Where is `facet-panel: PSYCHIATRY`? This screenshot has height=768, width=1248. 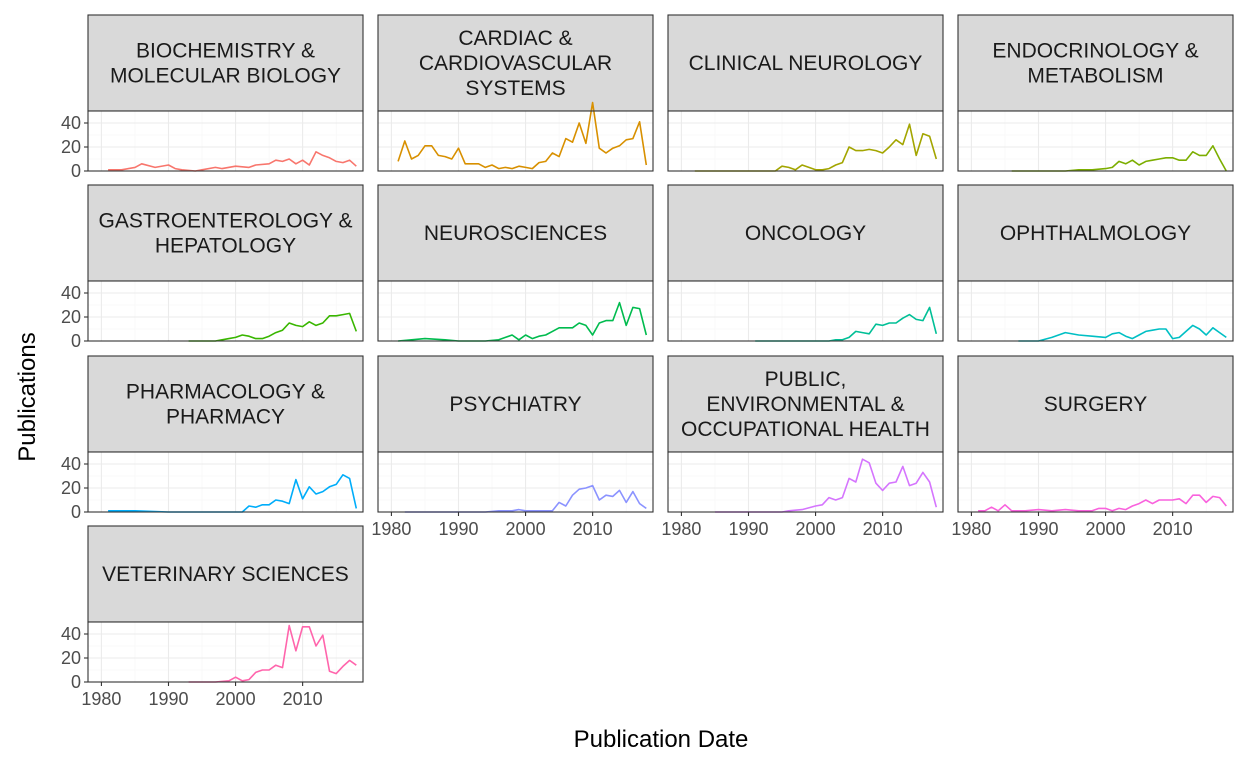 facet-panel: PSYCHIATRY is located at coordinates (515, 434).